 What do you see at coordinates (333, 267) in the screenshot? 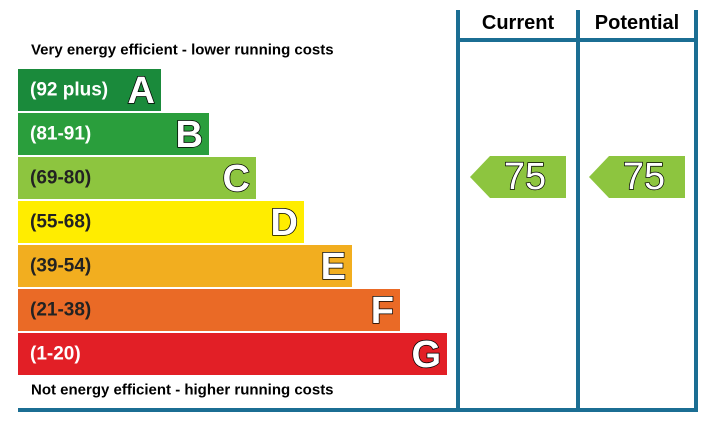
I see `band-letter: E` at bounding box center [333, 267].